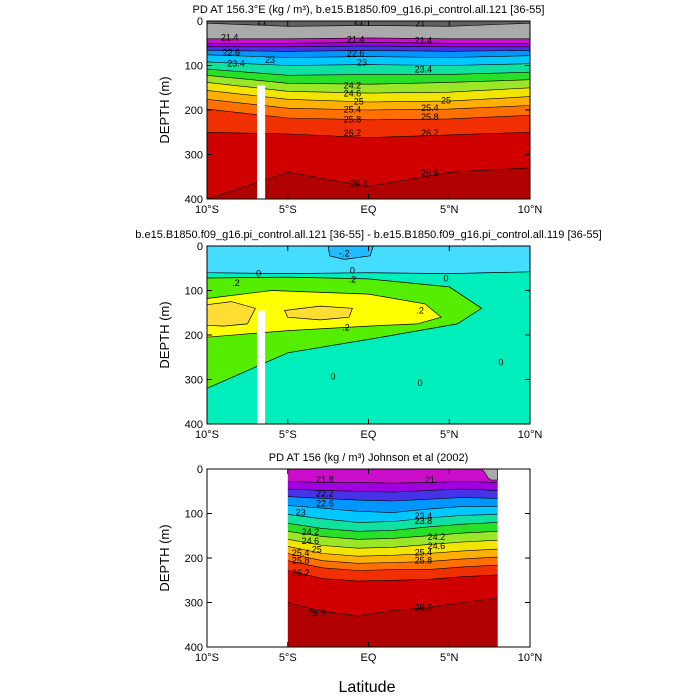 This screenshot has width=700, height=700. Describe the element at coordinates (317, 613) in the screenshot. I see `contour-label: 26.6` at that location.